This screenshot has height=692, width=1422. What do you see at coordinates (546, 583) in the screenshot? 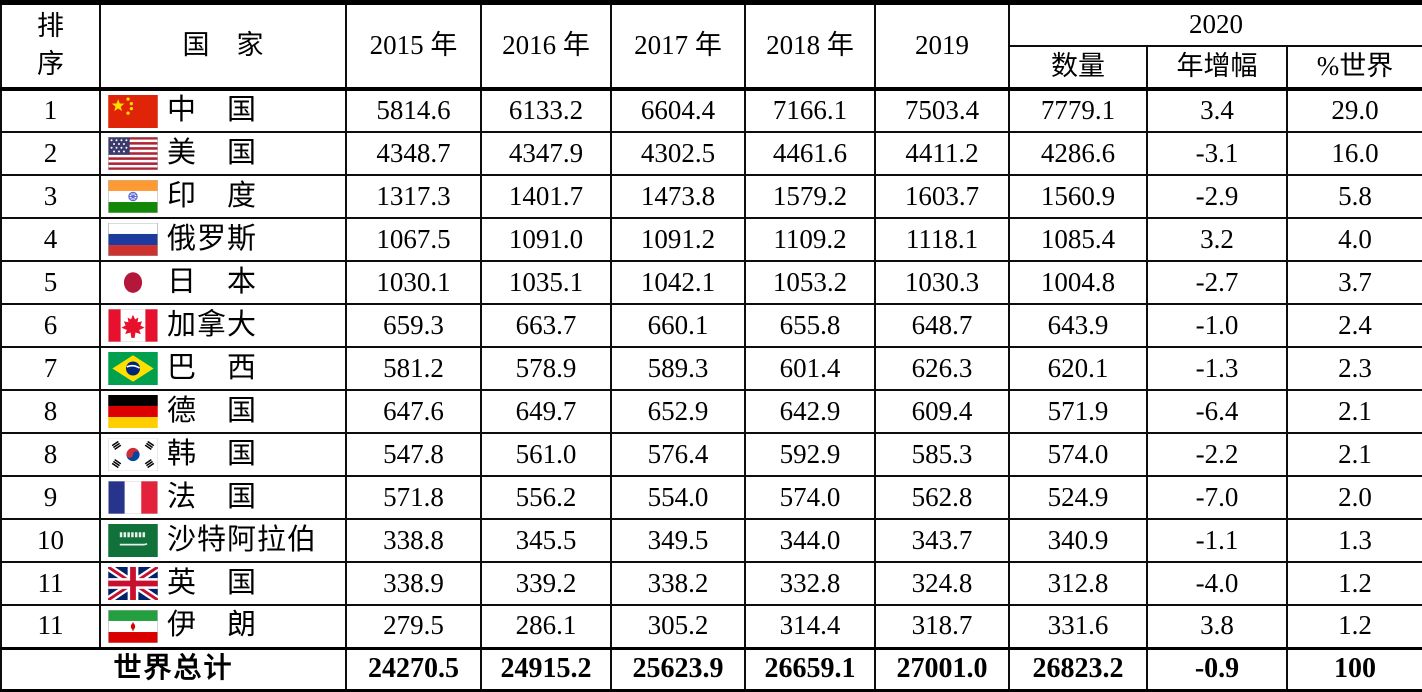
I see `value-2016-cell: 339.2` at bounding box center [546, 583].